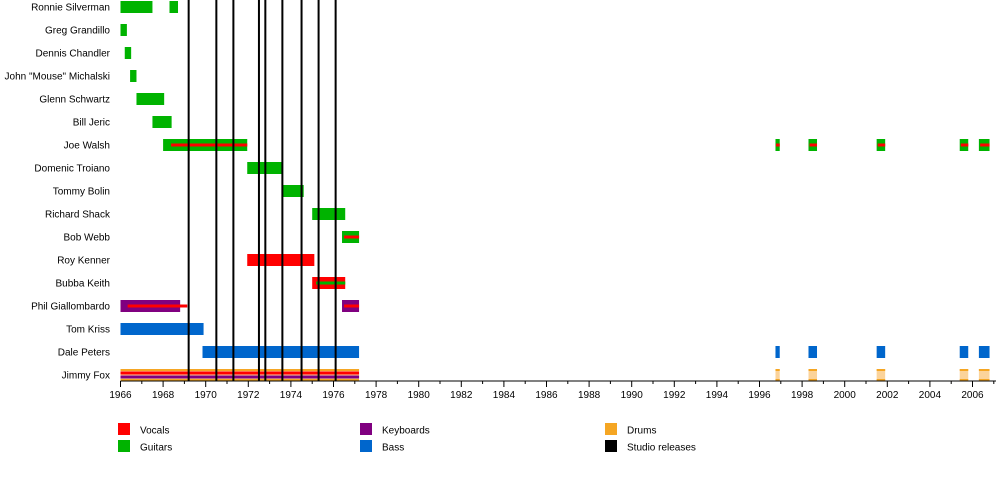 This screenshot has width=1000, height=500. I want to click on bar-jimmy-fox-3-drums-edge-bottom, so click(881, 380).